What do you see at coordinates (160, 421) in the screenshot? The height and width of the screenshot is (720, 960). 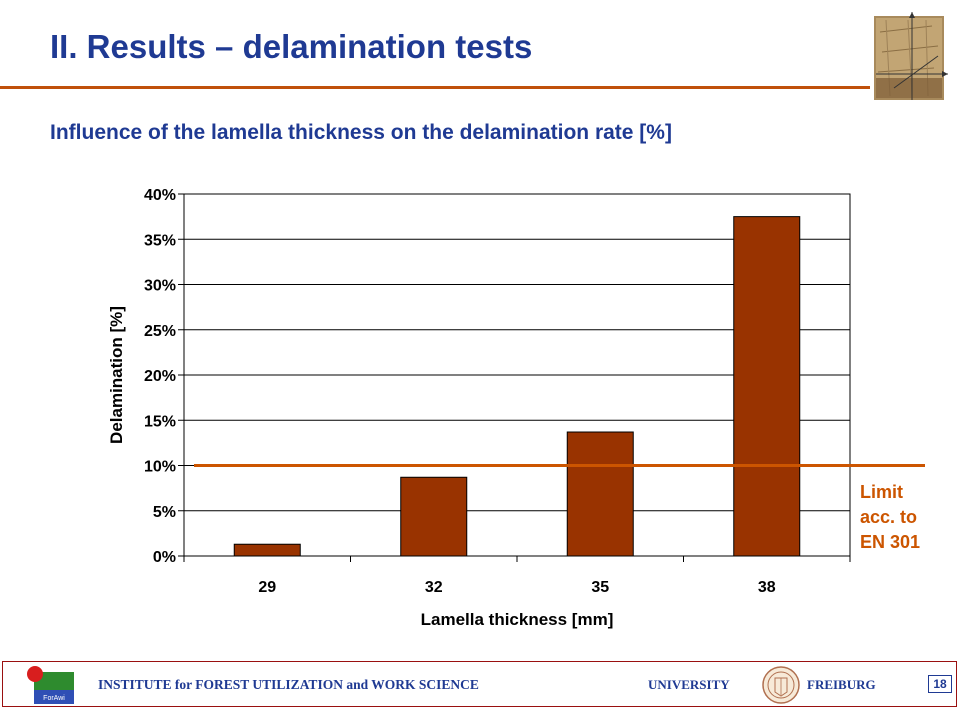 I see `y-tick-label: 15%` at bounding box center [160, 421].